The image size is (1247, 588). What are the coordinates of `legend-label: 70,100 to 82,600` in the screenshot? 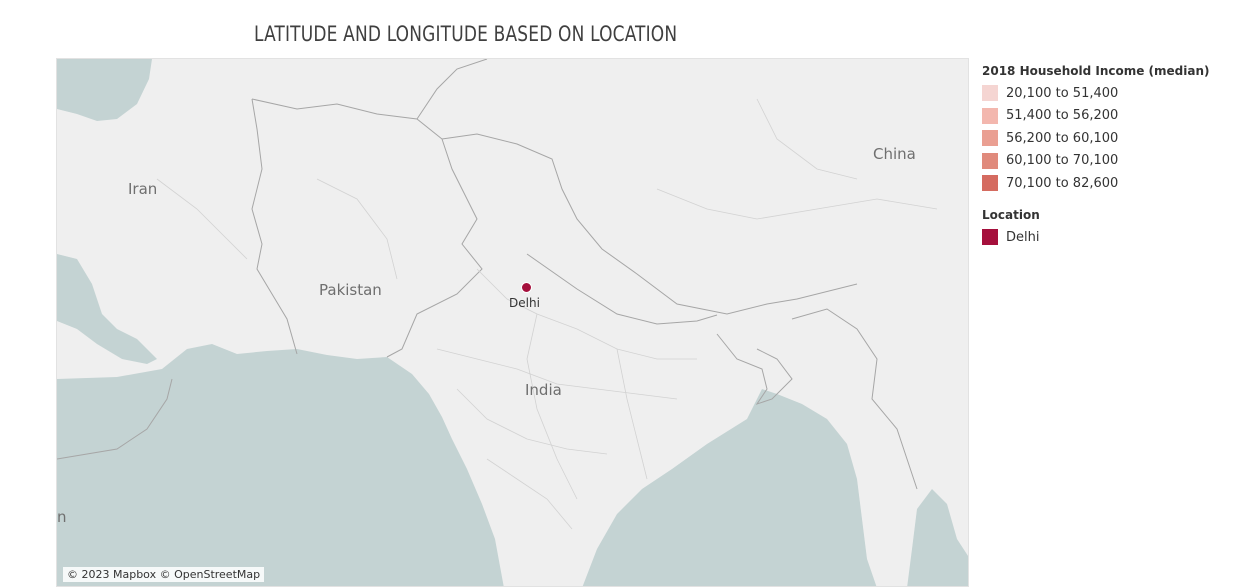 It's located at (1062, 183).